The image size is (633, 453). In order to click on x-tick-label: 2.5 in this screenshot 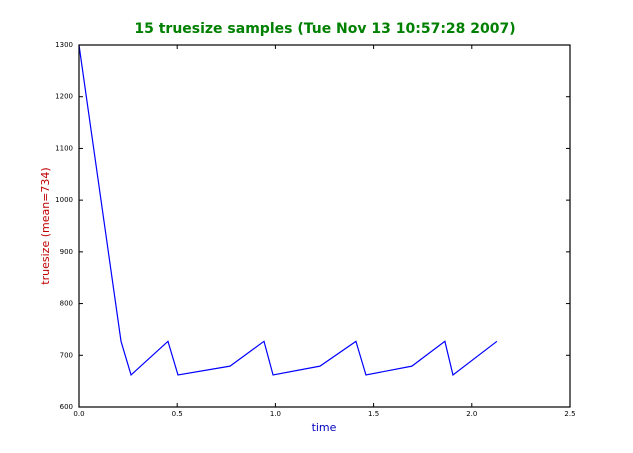, I will do `click(569, 414)`.